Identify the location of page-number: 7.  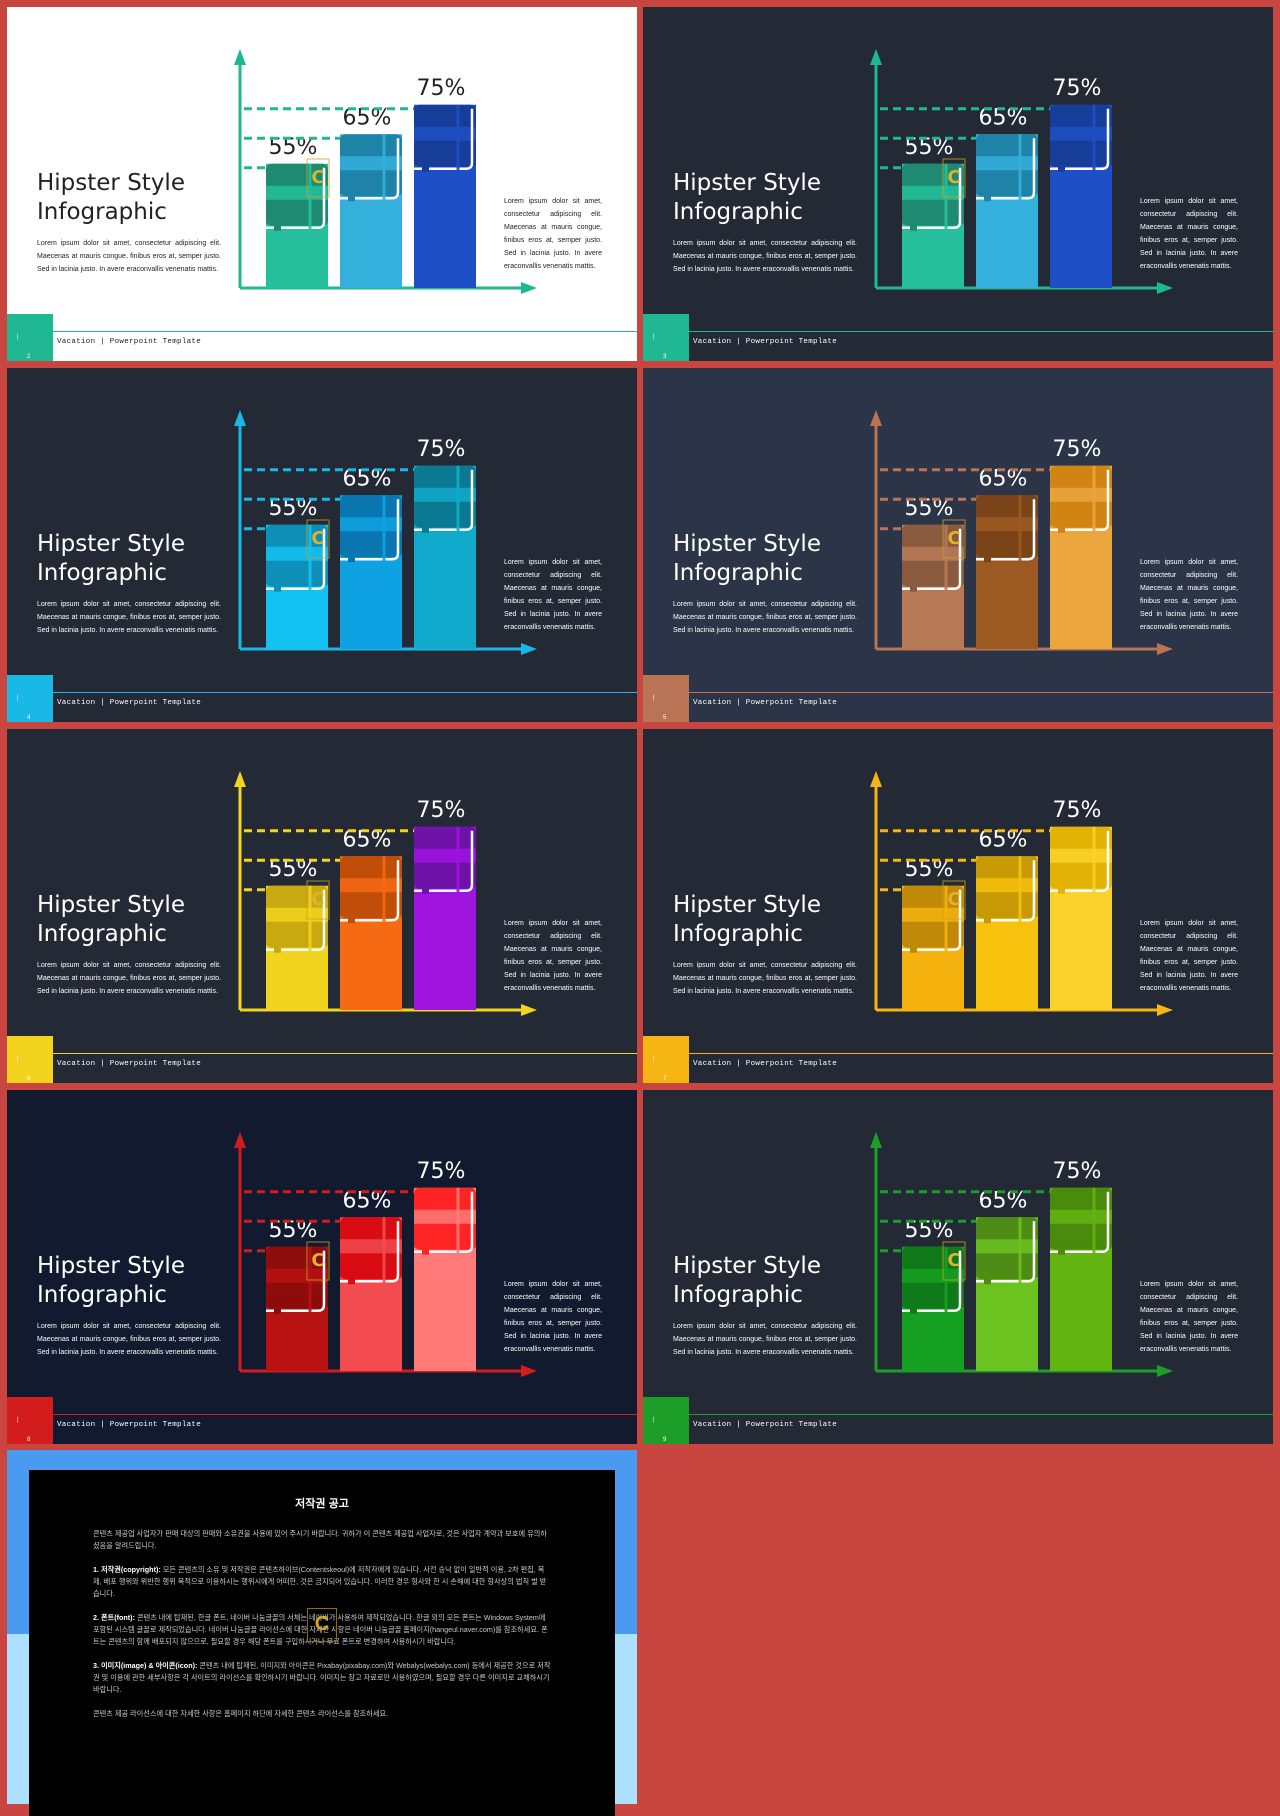
(665, 1079).